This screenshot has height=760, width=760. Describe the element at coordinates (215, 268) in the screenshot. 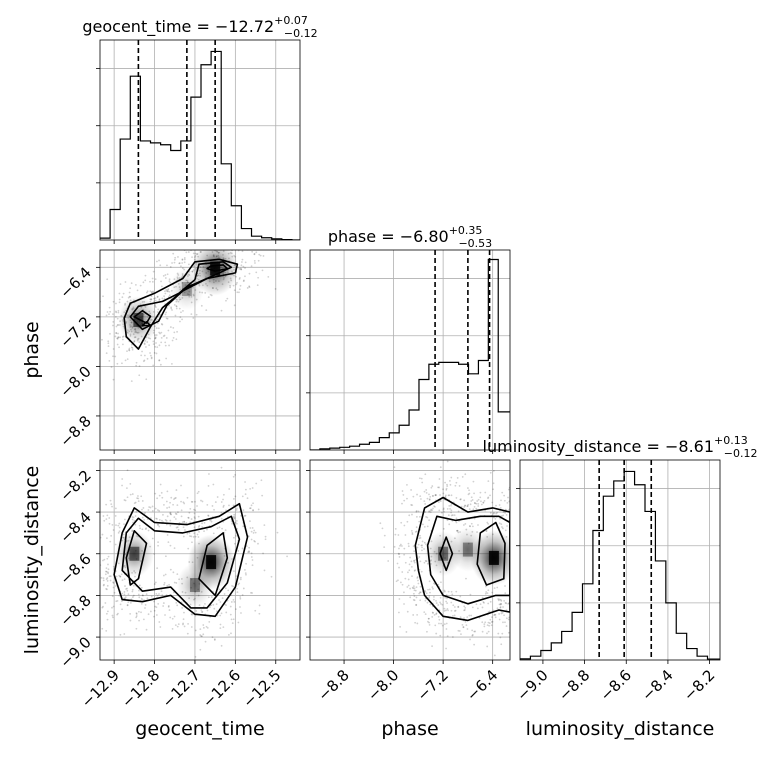

I see `density-bin` at that location.